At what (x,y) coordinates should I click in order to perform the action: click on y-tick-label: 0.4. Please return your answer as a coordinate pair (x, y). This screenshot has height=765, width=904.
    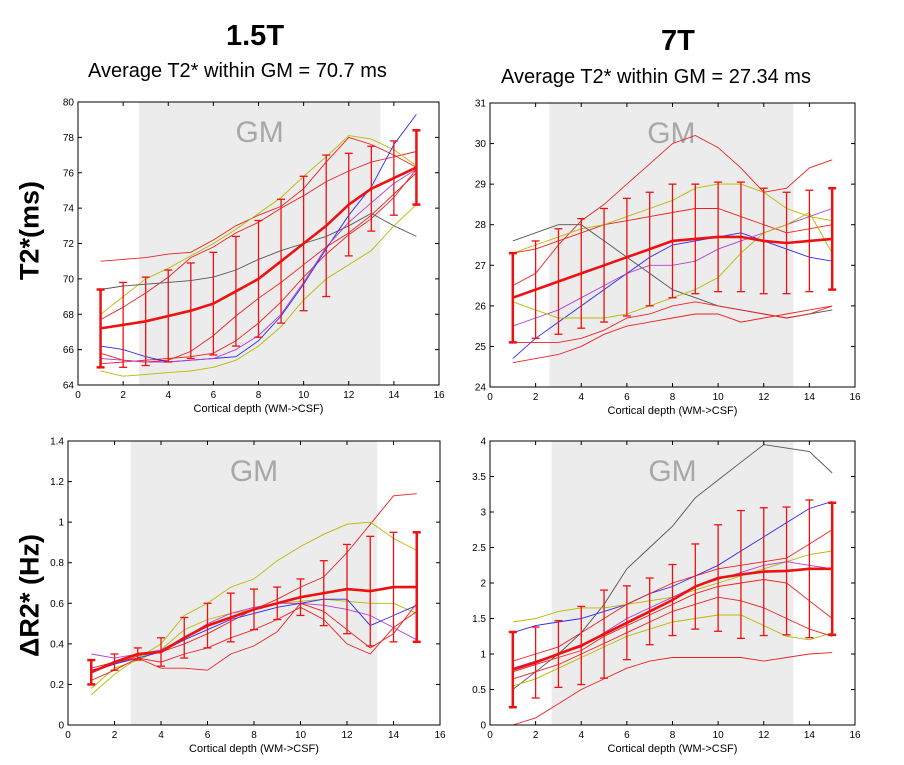
    Looking at the image, I should click on (57, 644).